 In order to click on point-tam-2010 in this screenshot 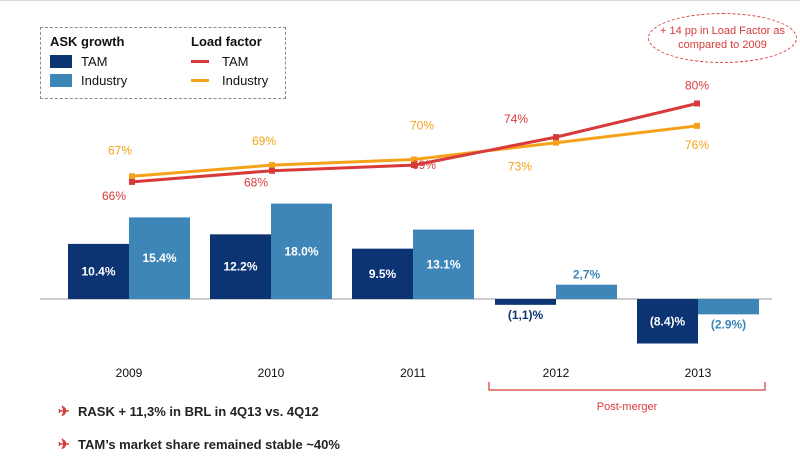, I will do `click(272, 170)`.